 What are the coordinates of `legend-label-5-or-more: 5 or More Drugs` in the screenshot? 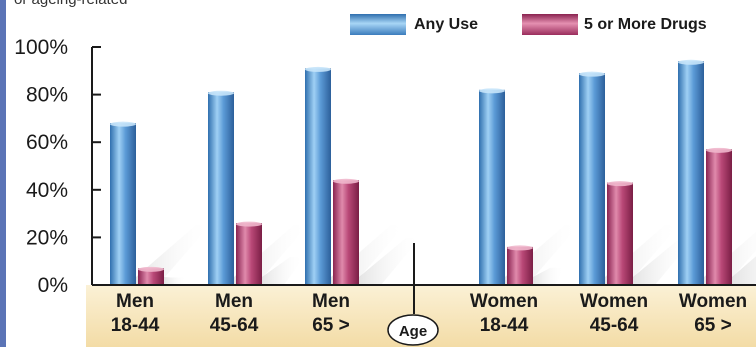 It's located at (645, 24).